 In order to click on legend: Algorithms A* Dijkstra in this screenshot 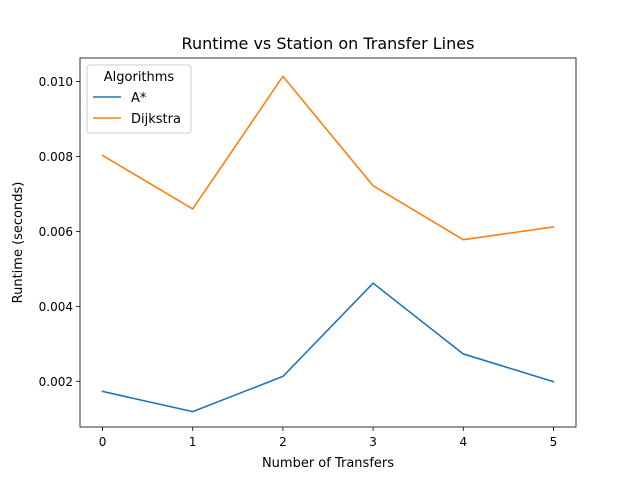, I will do `click(139, 99)`.